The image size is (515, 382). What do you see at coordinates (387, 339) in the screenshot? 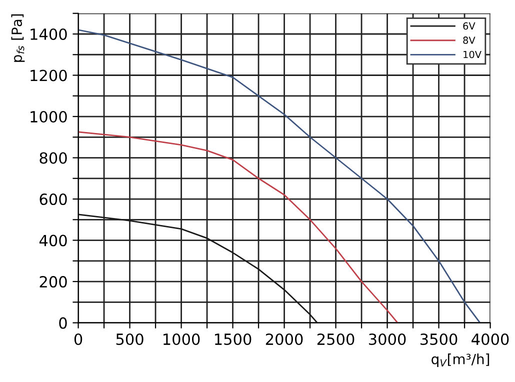
I see `x-tick-label: 3000` at bounding box center [387, 339].